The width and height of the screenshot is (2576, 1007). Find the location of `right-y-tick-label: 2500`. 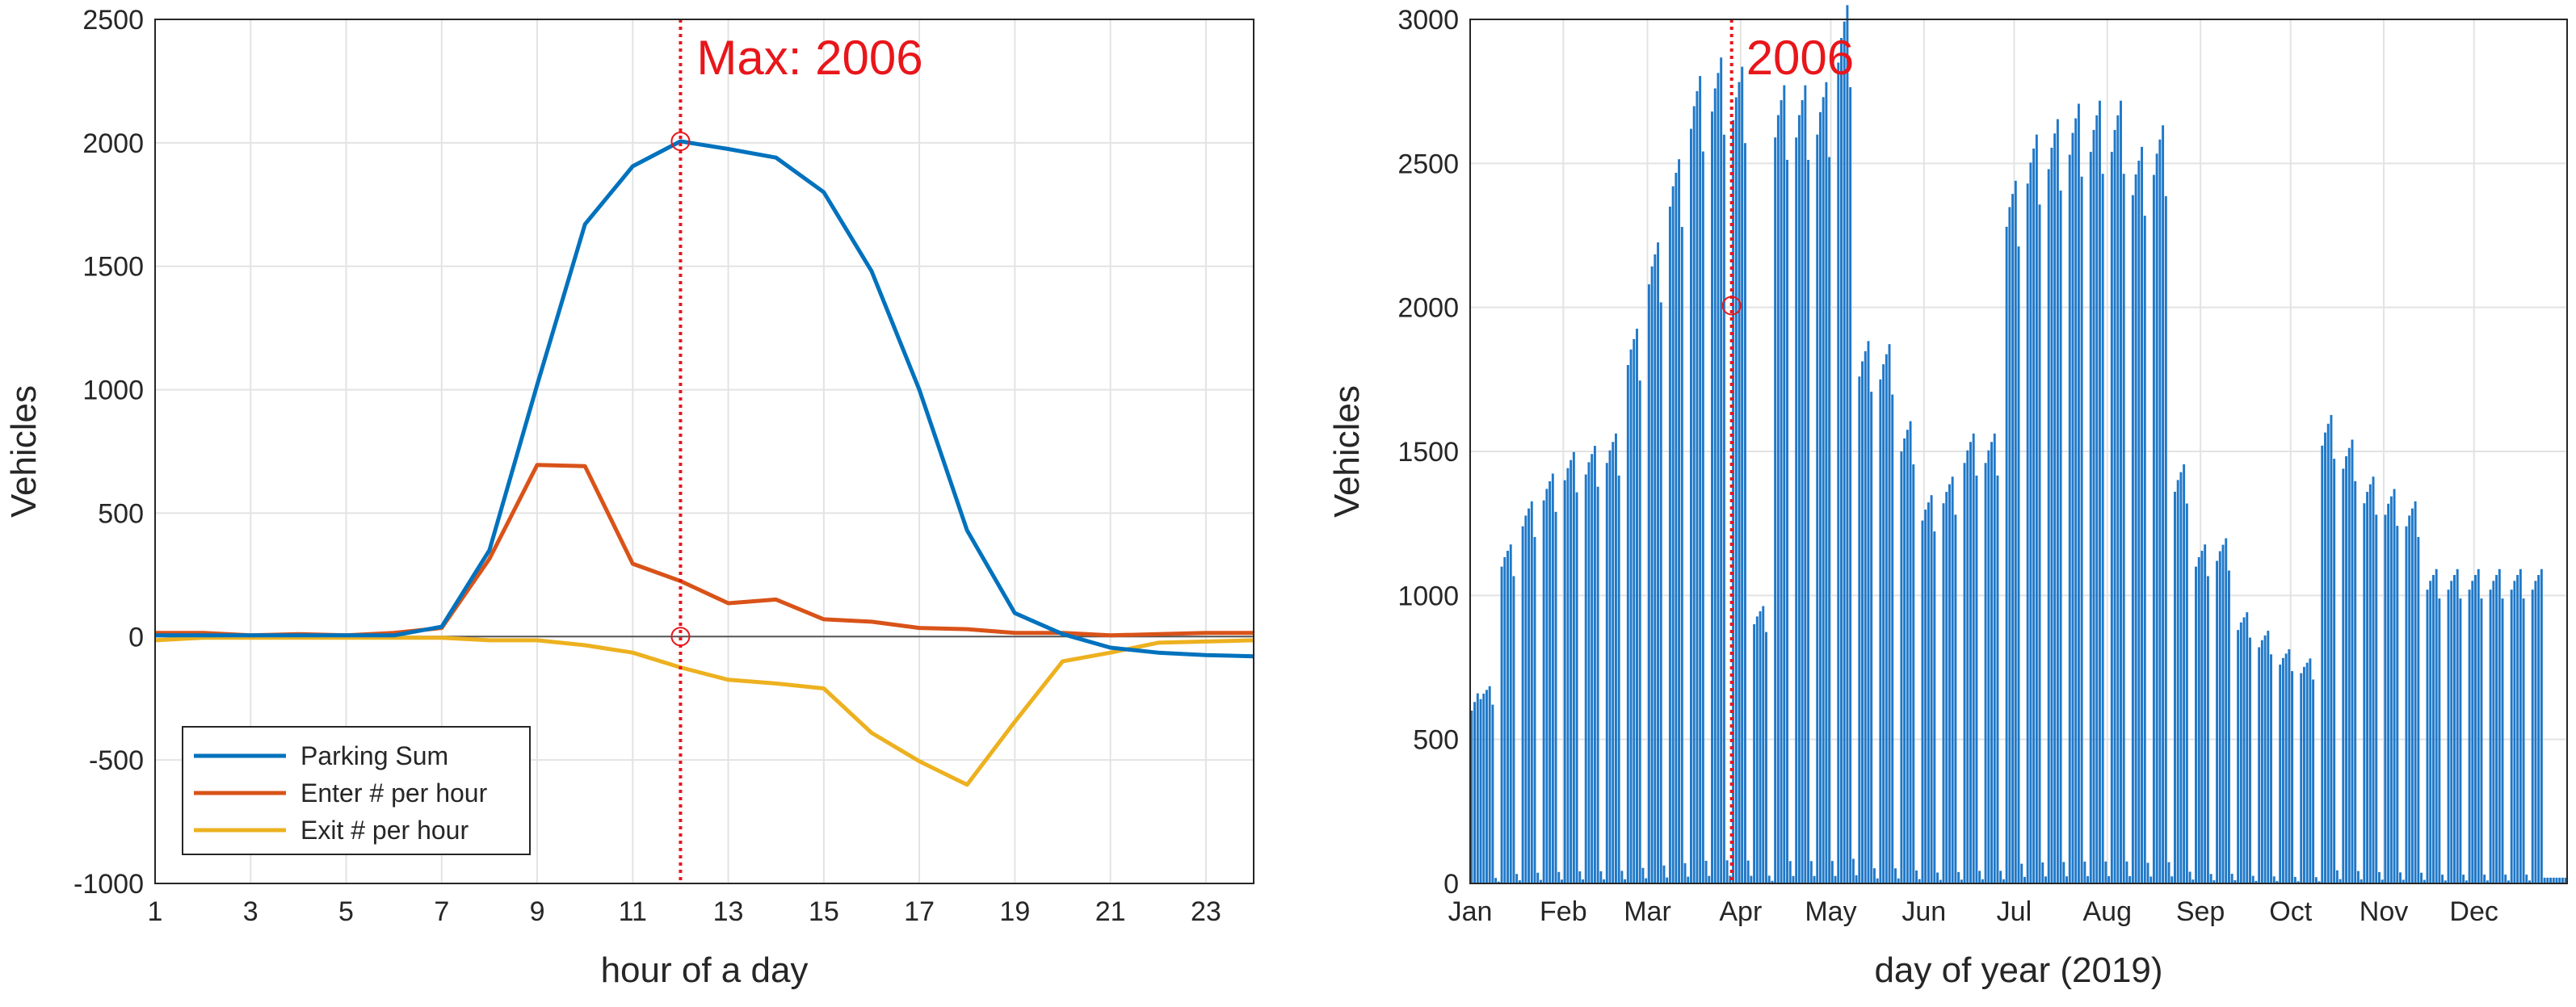

right-y-tick-label: 2500 is located at coordinates (1428, 164).